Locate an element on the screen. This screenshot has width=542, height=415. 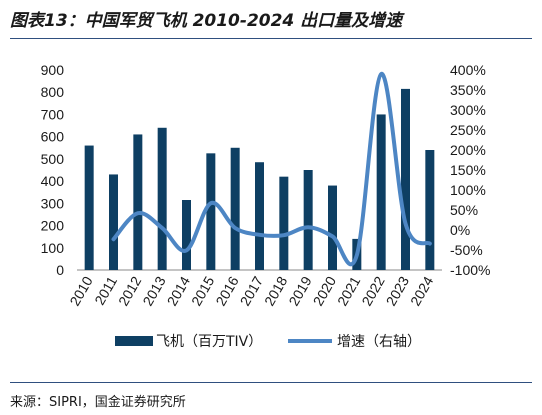
x-tick-label: 2014 is located at coordinates (179, 290).